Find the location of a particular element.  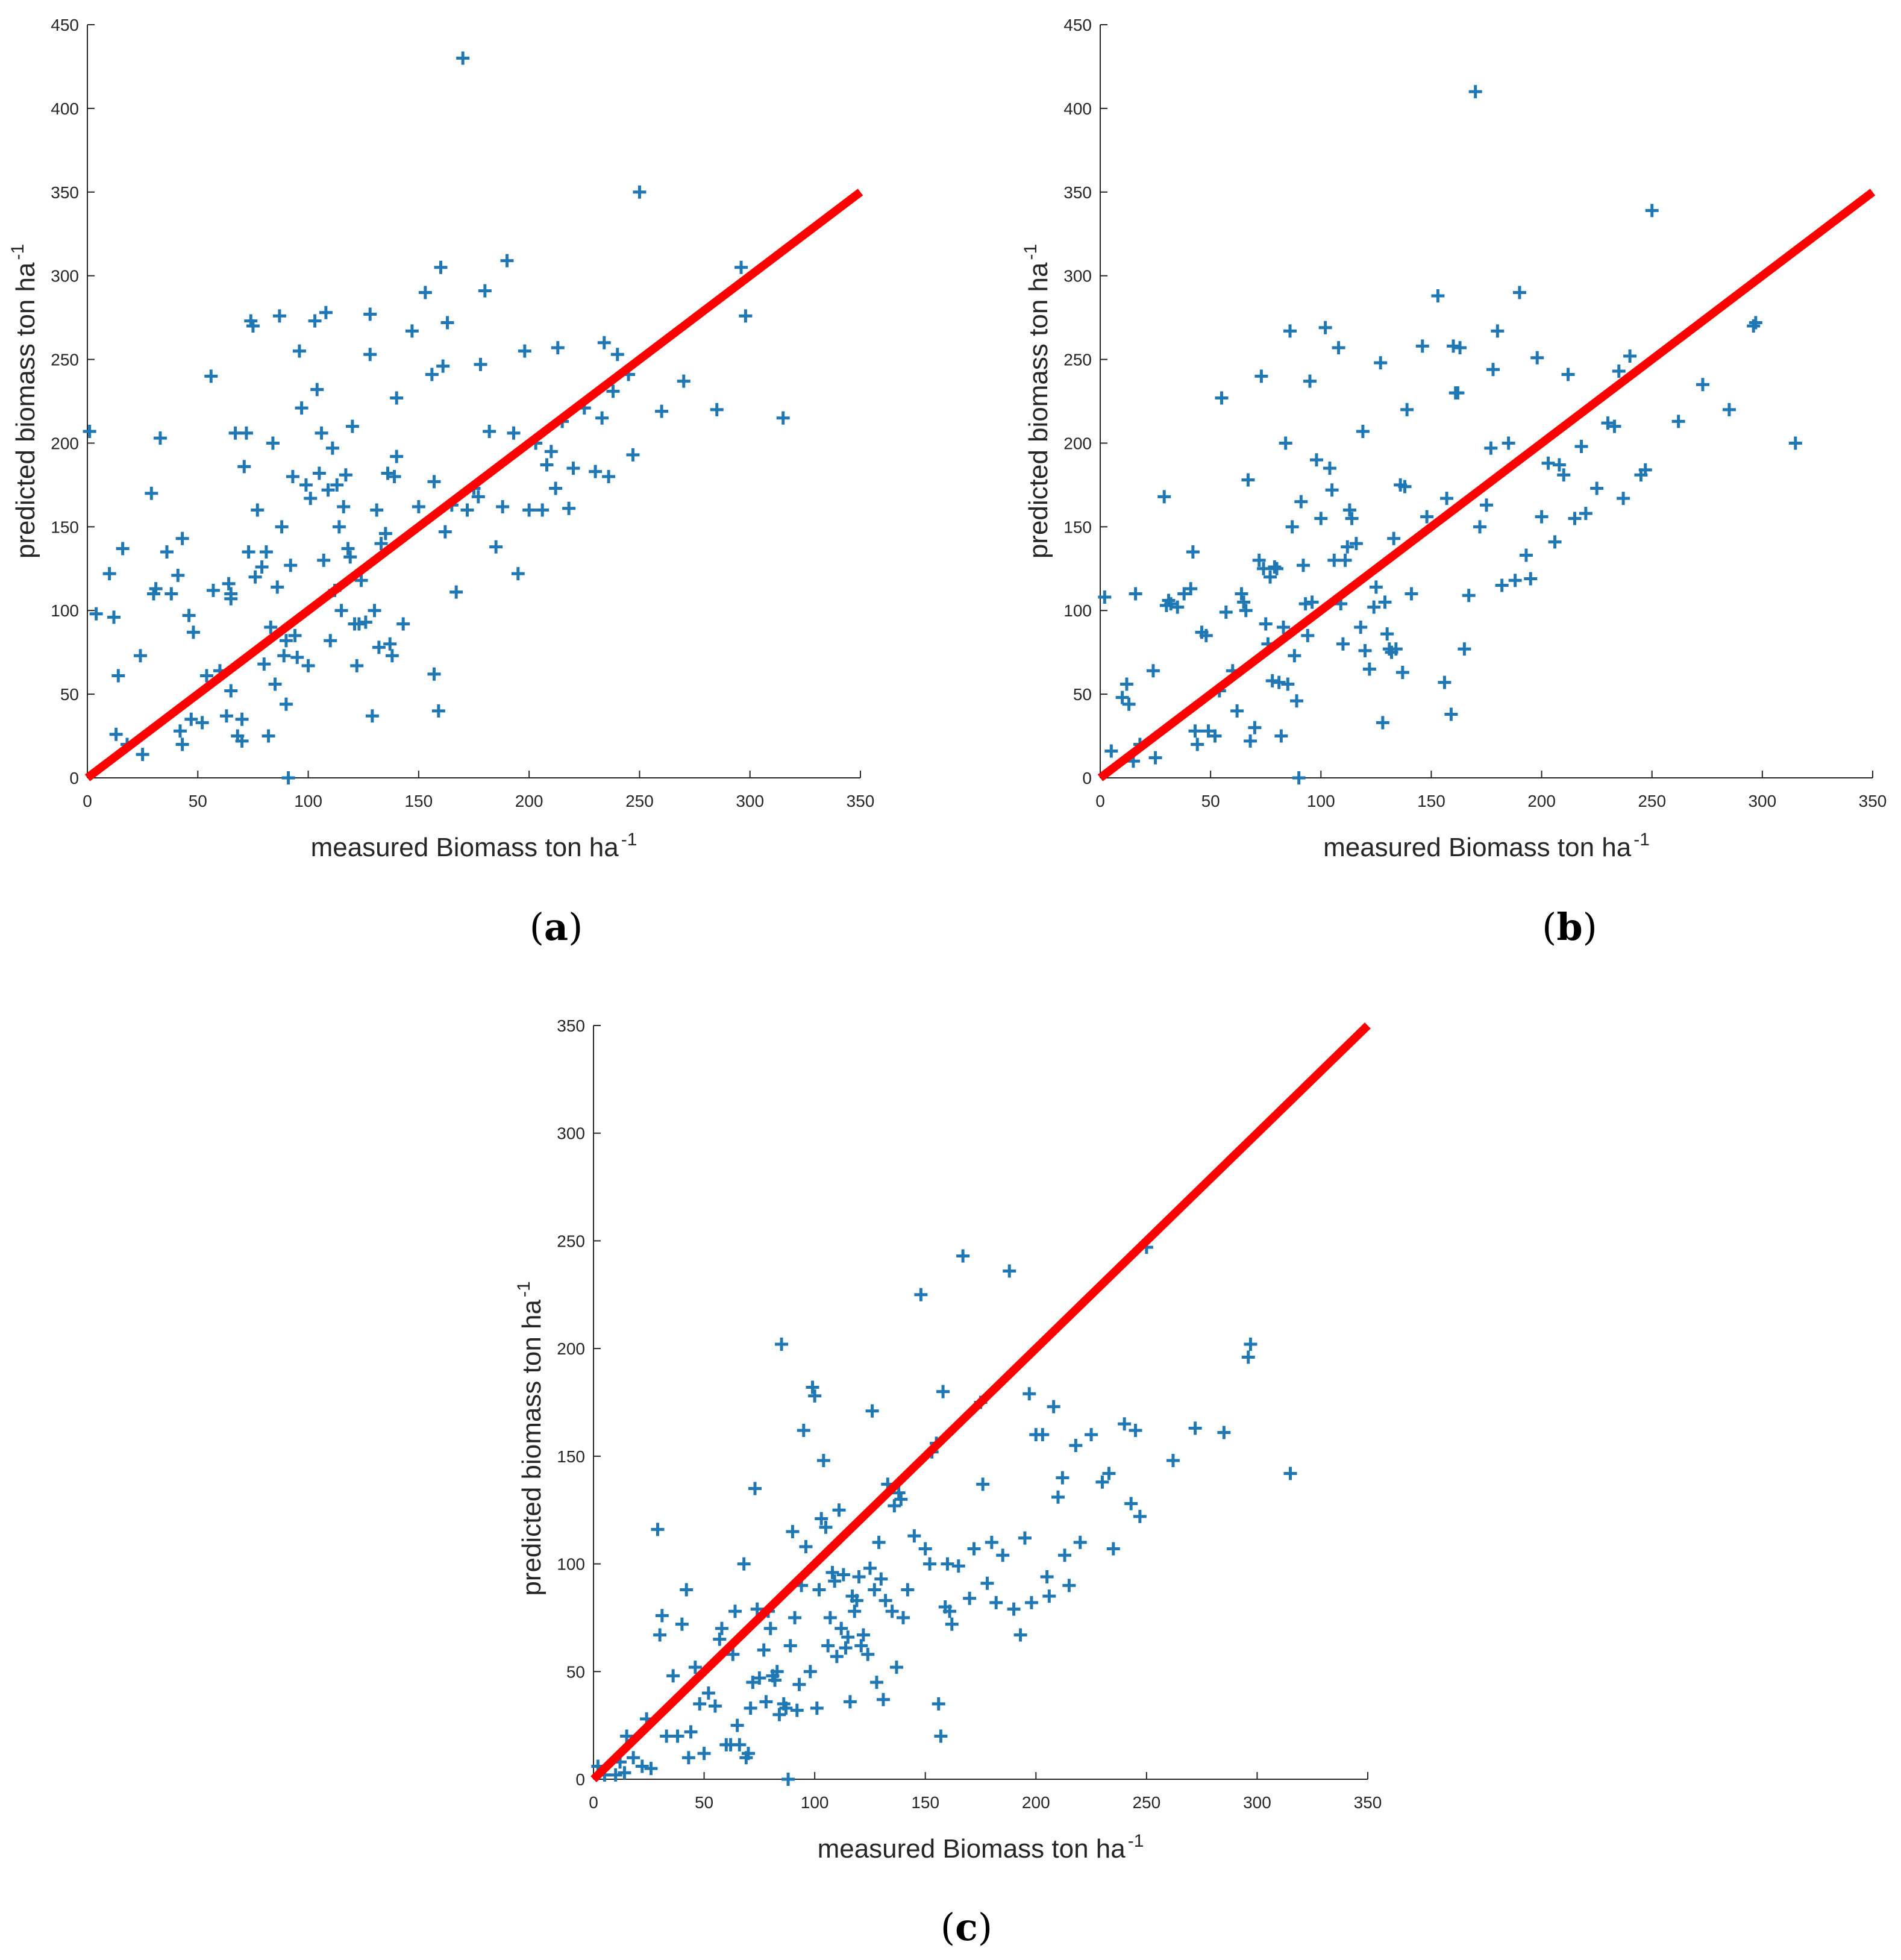

x-tick-label: 0 is located at coordinates (593, 1802).